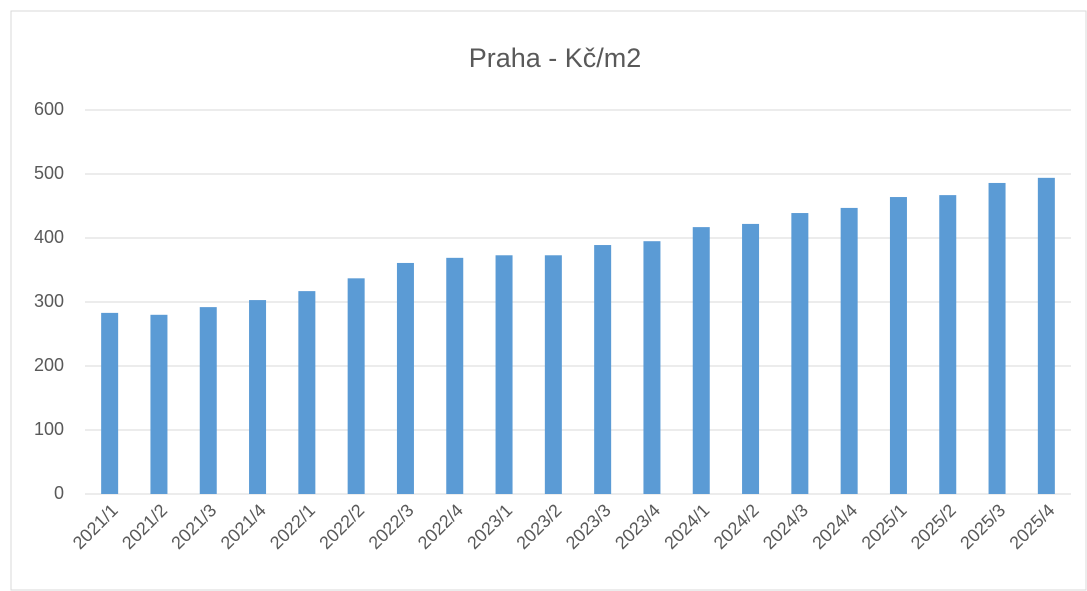 The image size is (1087, 591). I want to click on y-tick-label: 500, so click(49, 173).